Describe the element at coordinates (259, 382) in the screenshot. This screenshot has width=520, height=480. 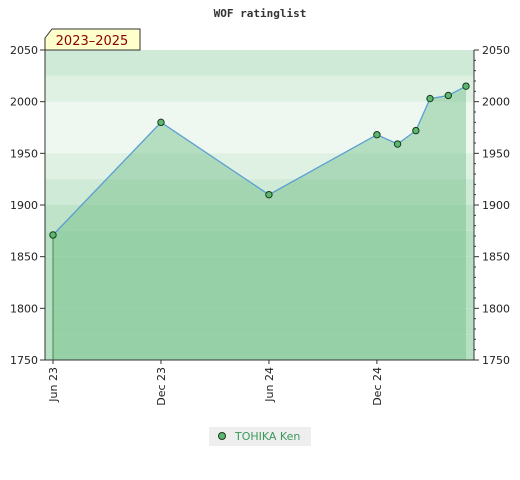
I see `x-axis: Jun 23 Dec 23 Jun 24 Dec 24` at that location.